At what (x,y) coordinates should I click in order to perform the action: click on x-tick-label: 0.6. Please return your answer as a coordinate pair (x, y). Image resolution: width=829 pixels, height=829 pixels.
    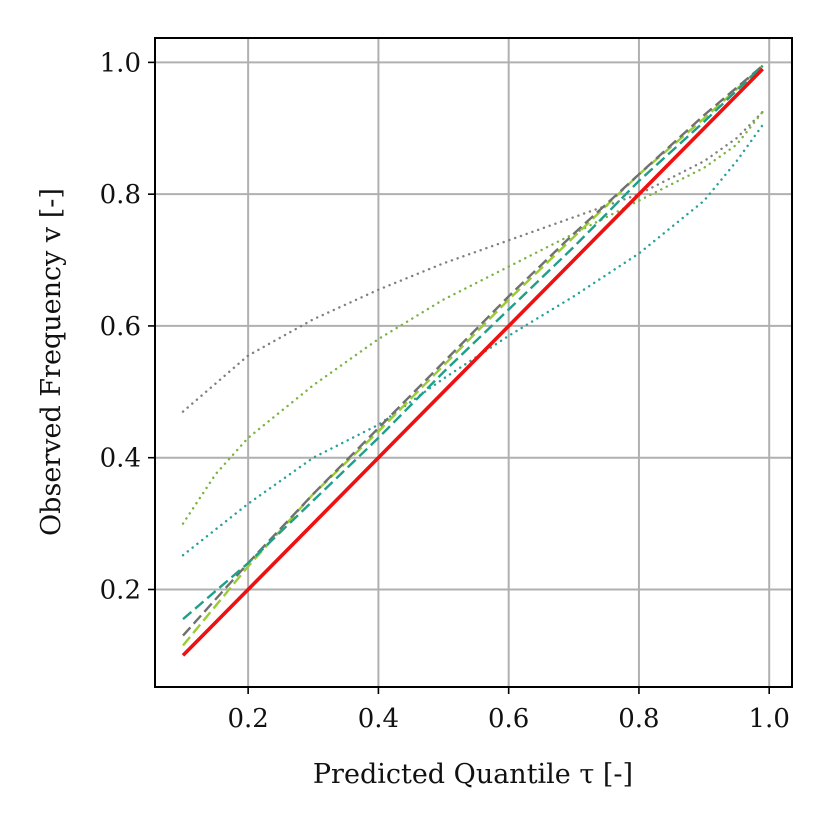
    Looking at the image, I should click on (508, 719).